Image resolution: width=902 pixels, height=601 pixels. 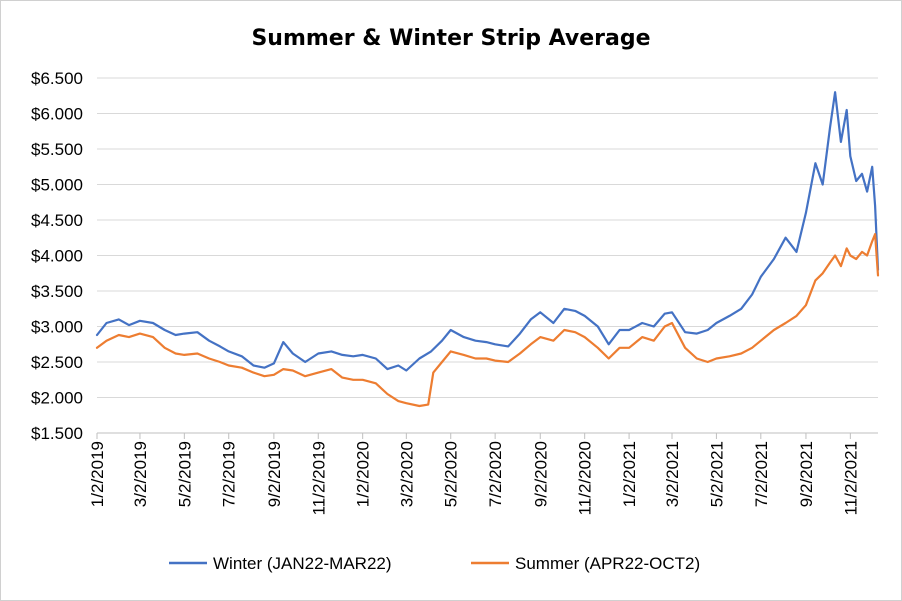 What do you see at coordinates (850, 478) in the screenshot?
I see `x-tick-label: 11/2/2021` at bounding box center [850, 478].